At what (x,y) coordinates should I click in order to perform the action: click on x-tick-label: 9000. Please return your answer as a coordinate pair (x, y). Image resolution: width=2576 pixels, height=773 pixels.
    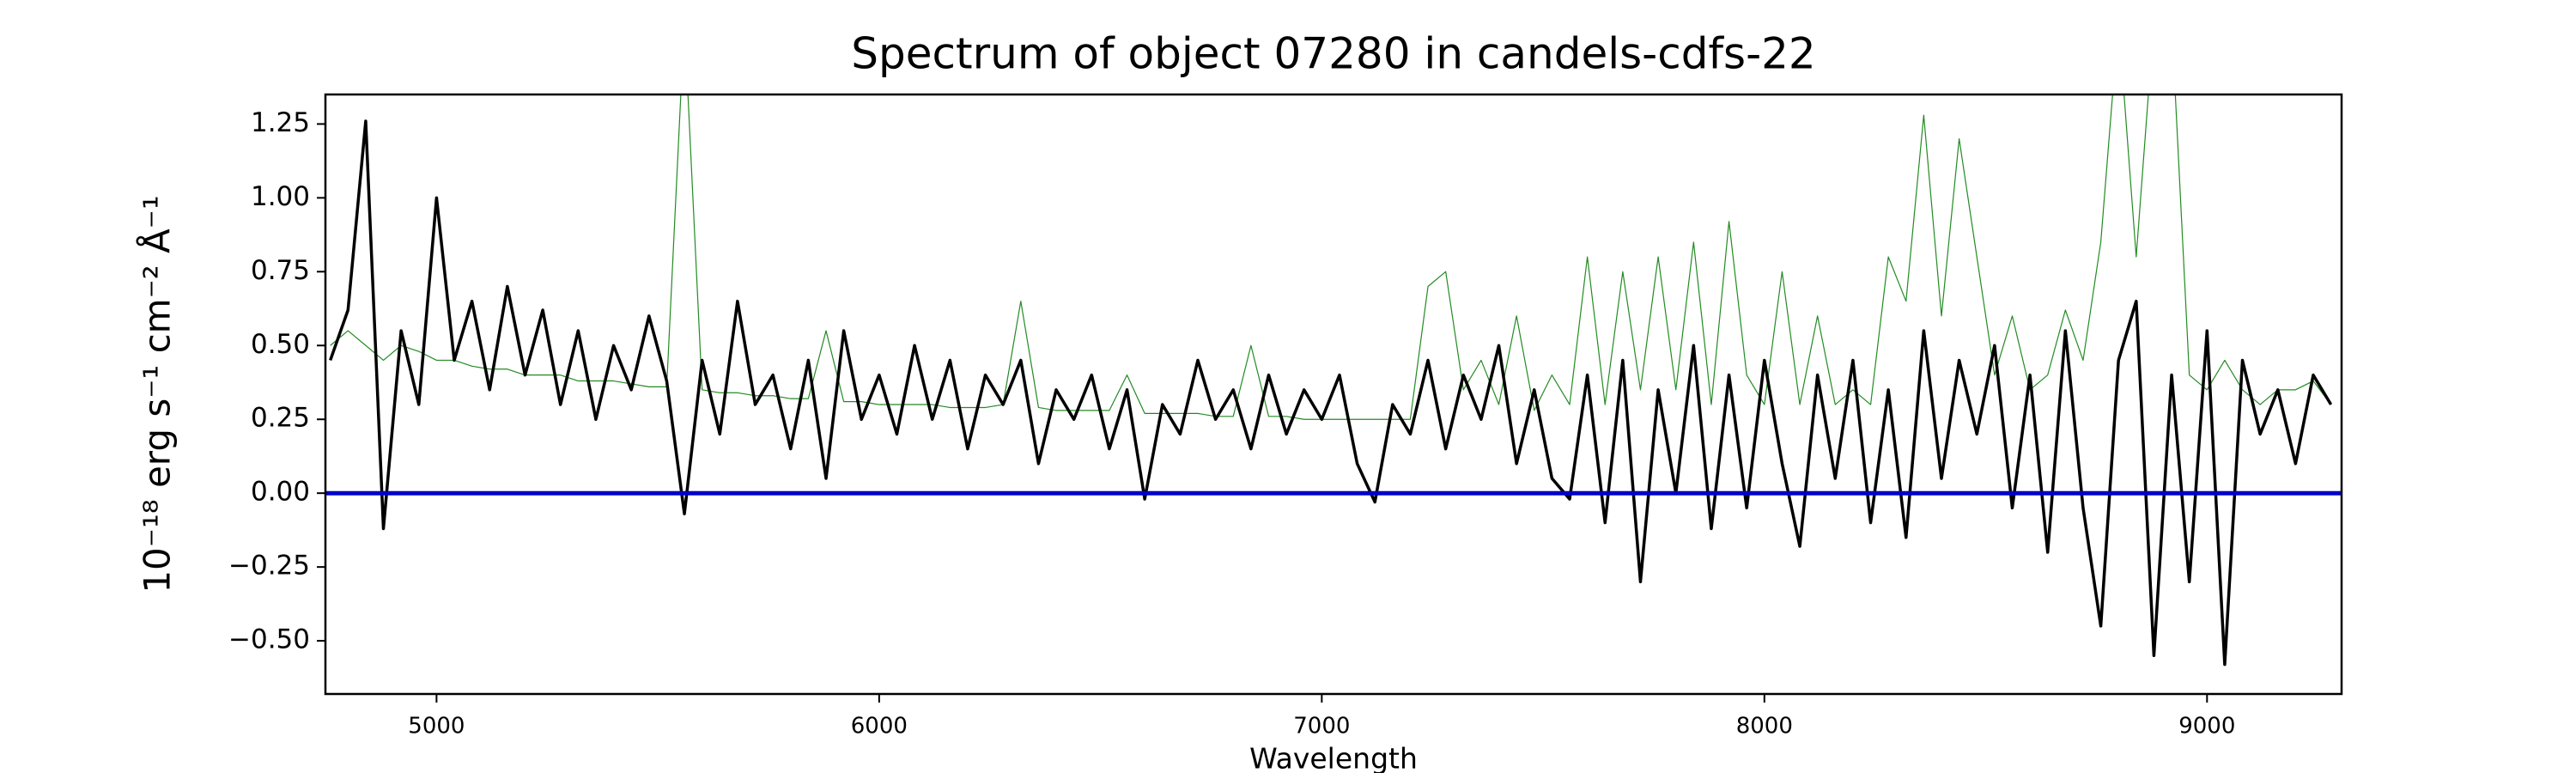
    Looking at the image, I should click on (2207, 727).